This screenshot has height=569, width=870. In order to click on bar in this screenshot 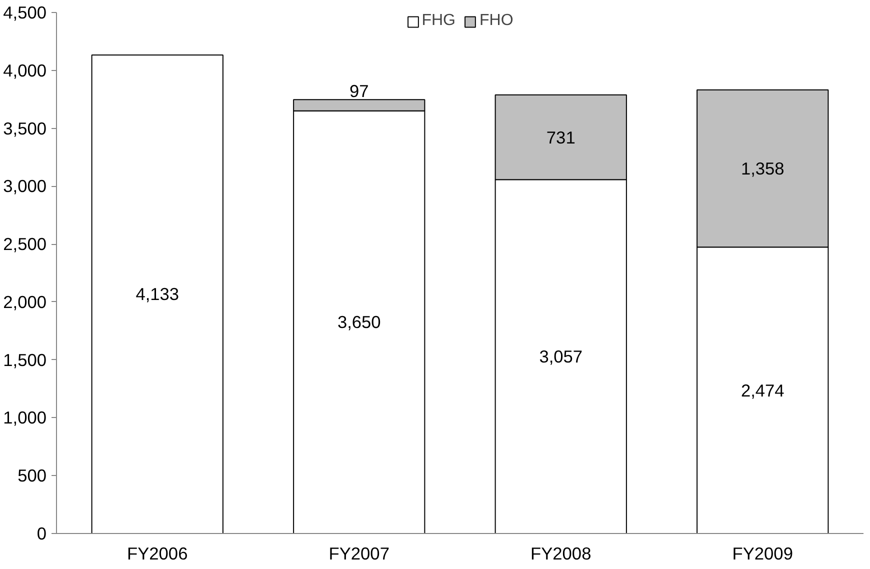, I will do `click(157, 294)`.